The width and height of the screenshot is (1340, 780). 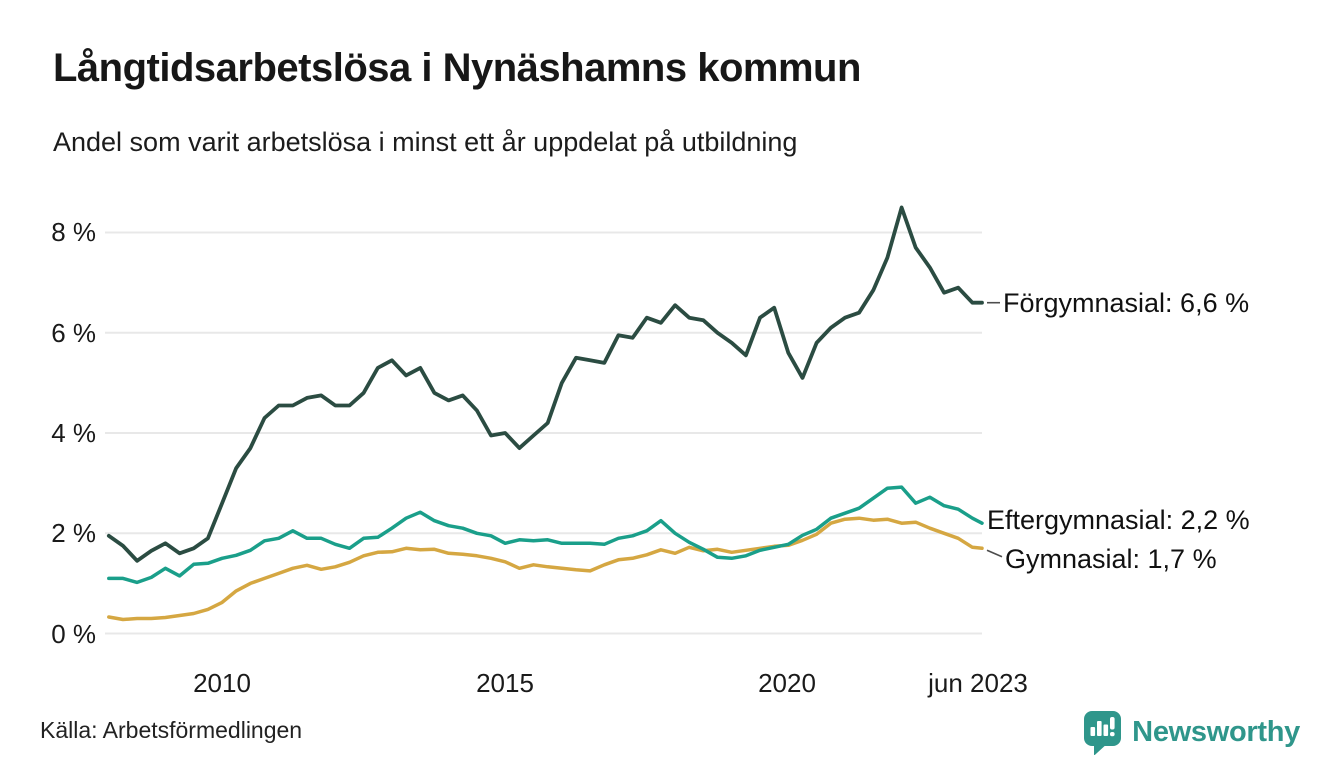 What do you see at coordinates (978, 683) in the screenshot?
I see `x-tick-label-jun-2023: jun 2023` at bounding box center [978, 683].